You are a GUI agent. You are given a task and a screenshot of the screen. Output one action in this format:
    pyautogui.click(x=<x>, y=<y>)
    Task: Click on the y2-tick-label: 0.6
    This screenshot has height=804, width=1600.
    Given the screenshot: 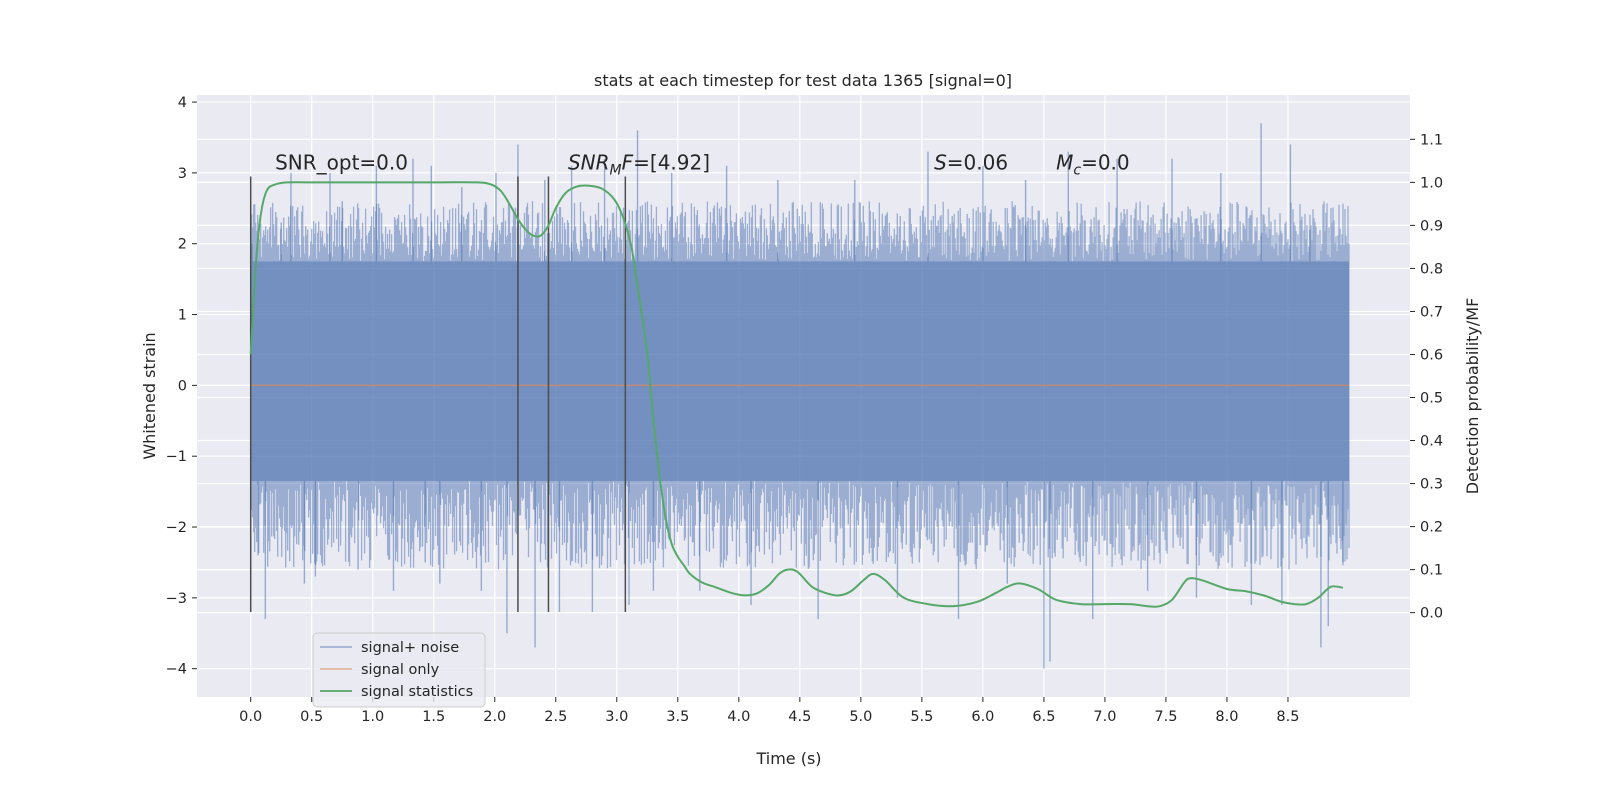 What is the action you would take?
    pyautogui.click(x=1431, y=355)
    